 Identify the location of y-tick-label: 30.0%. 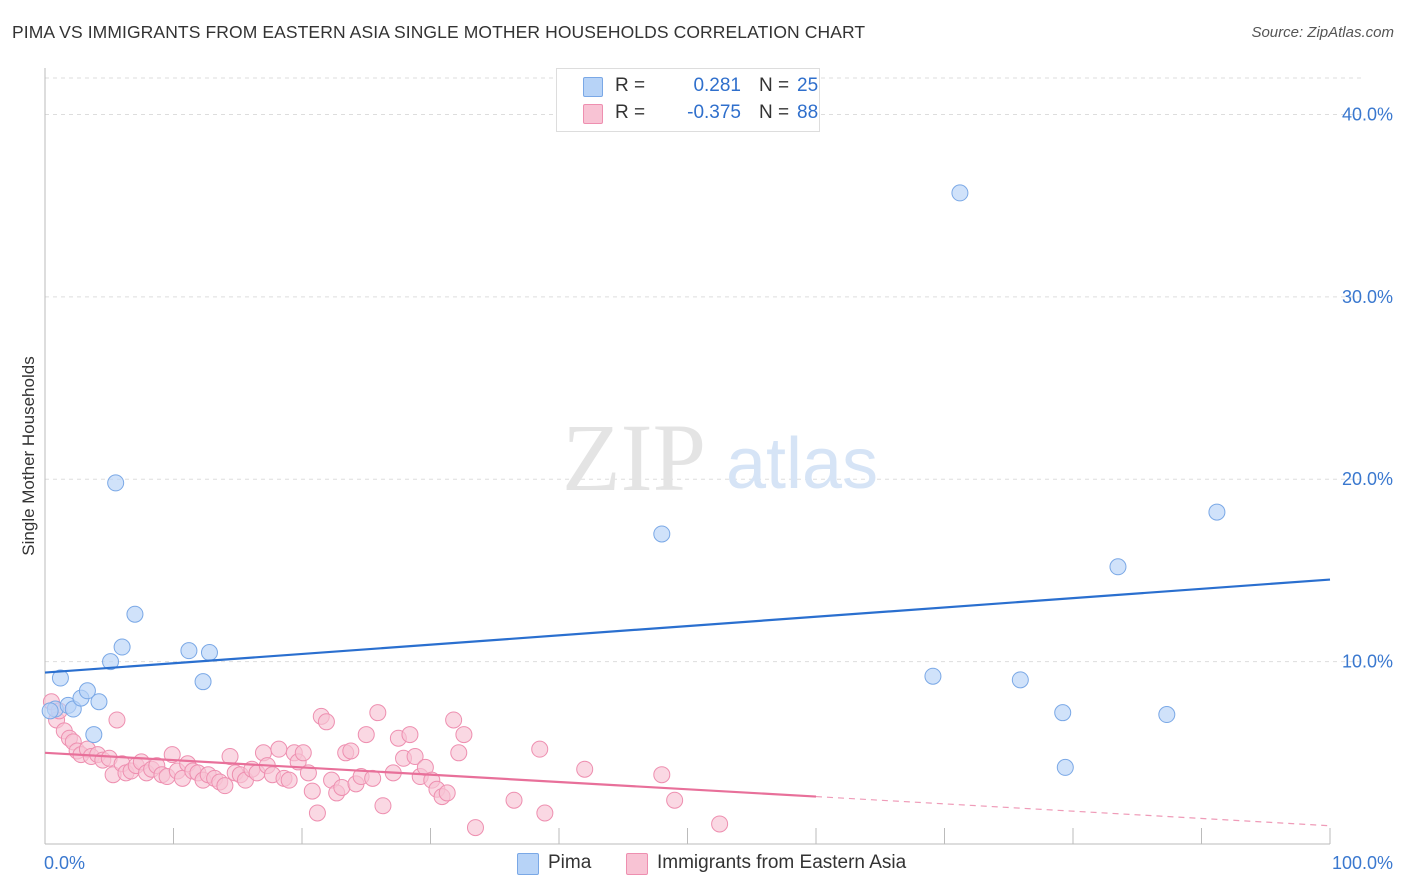
(1367, 297).